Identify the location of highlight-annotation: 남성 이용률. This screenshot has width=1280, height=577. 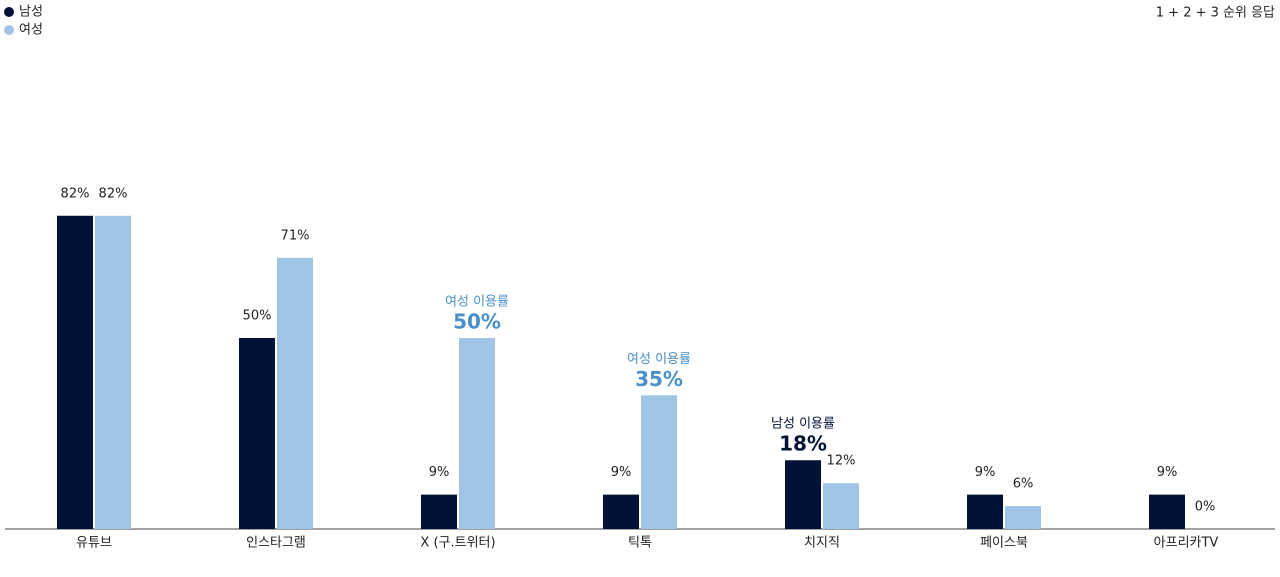
(803, 424).